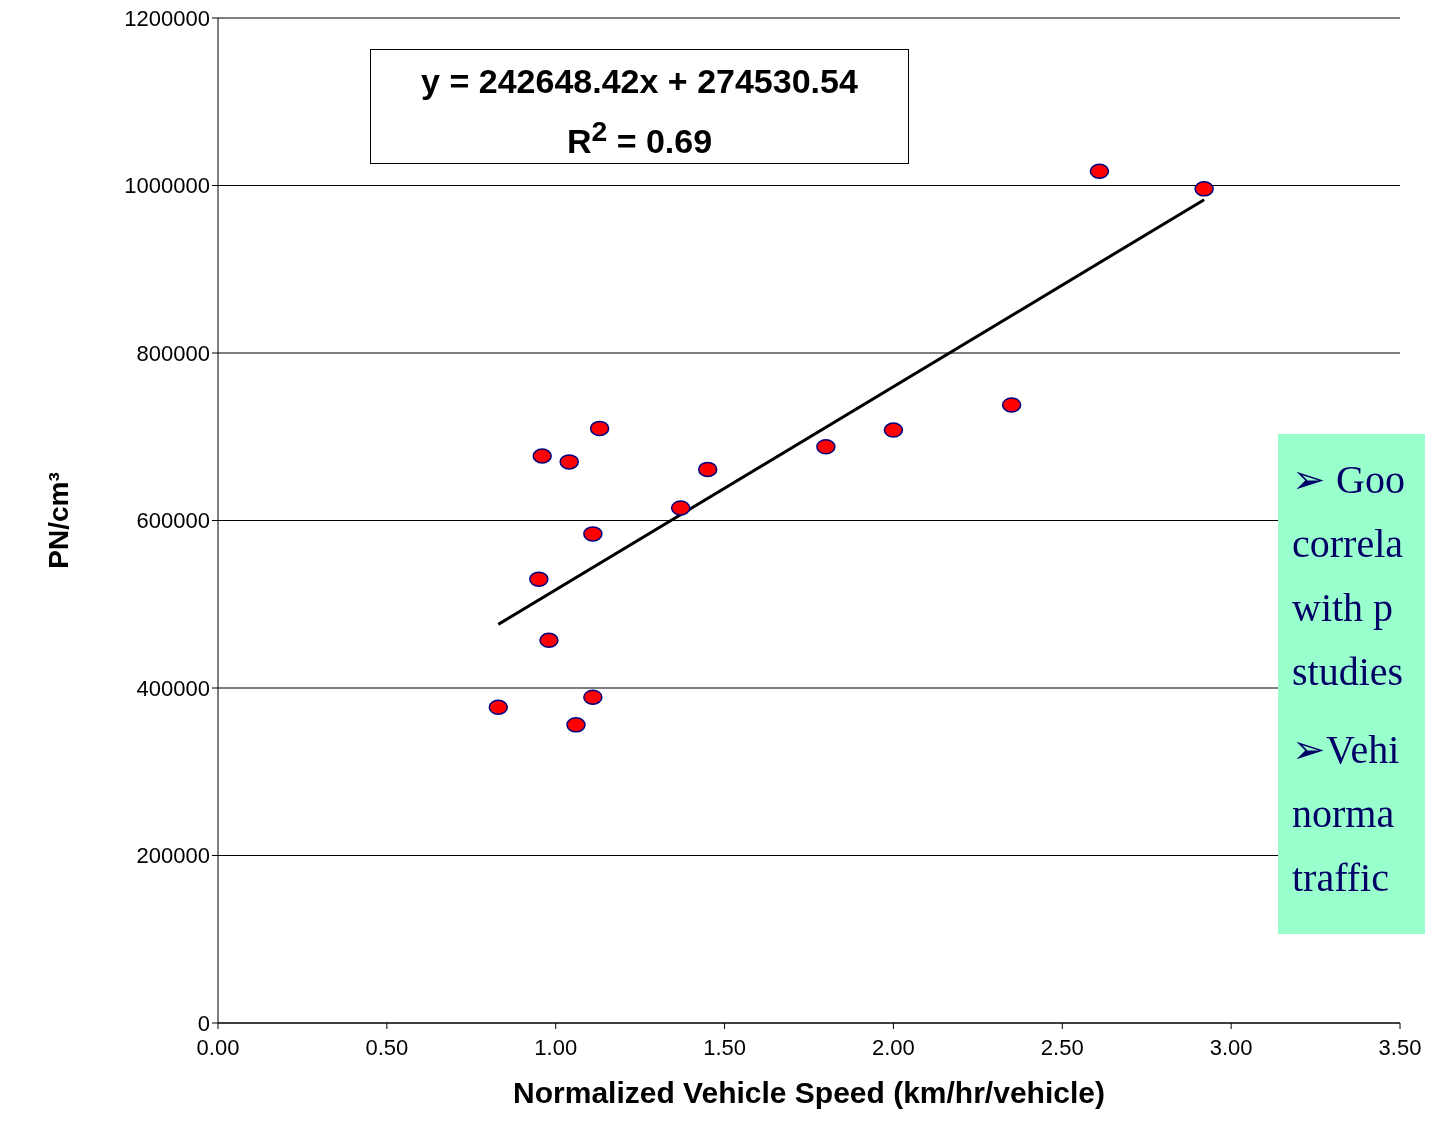 The image size is (1433, 1128). I want to click on x-tick-label: 3.50, so click(1400, 1047).